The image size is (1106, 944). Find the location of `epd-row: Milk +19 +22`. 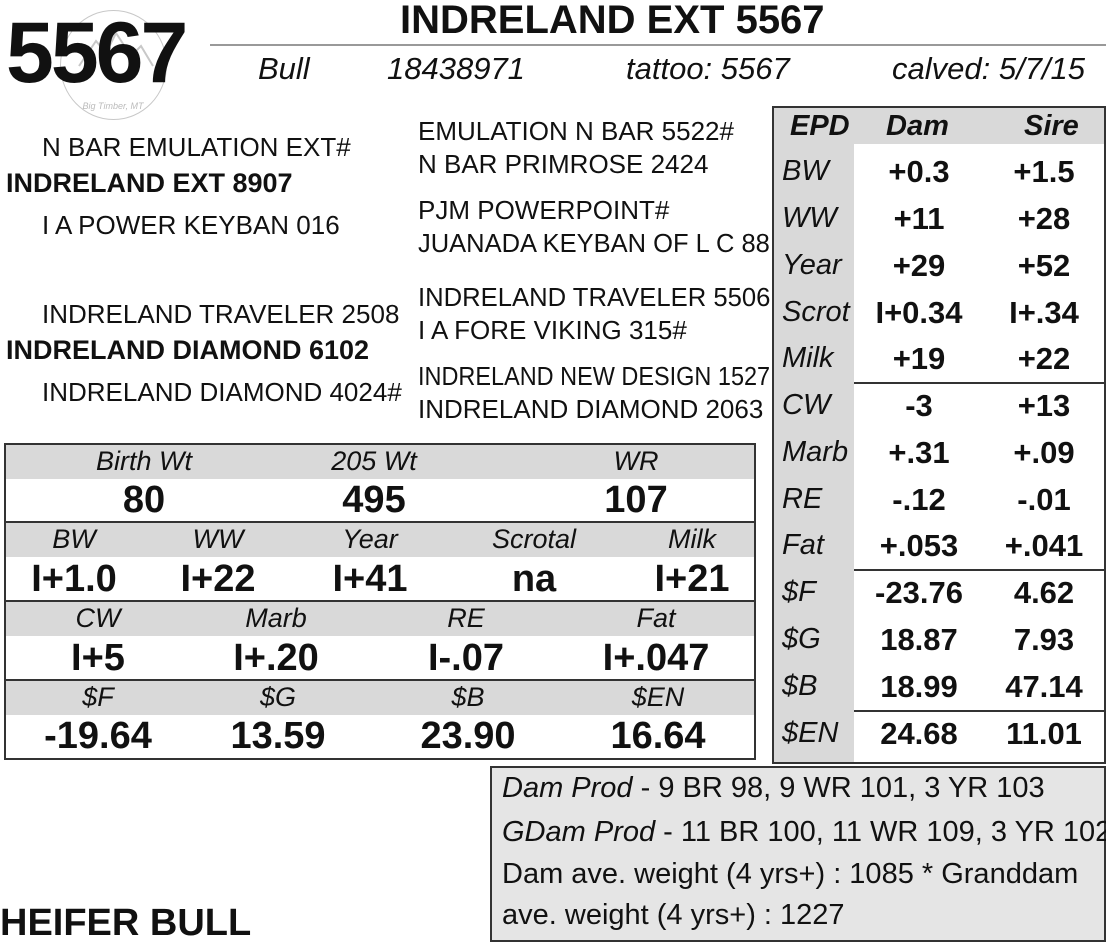

epd-row: Milk +19 +22 is located at coordinates (939, 360).